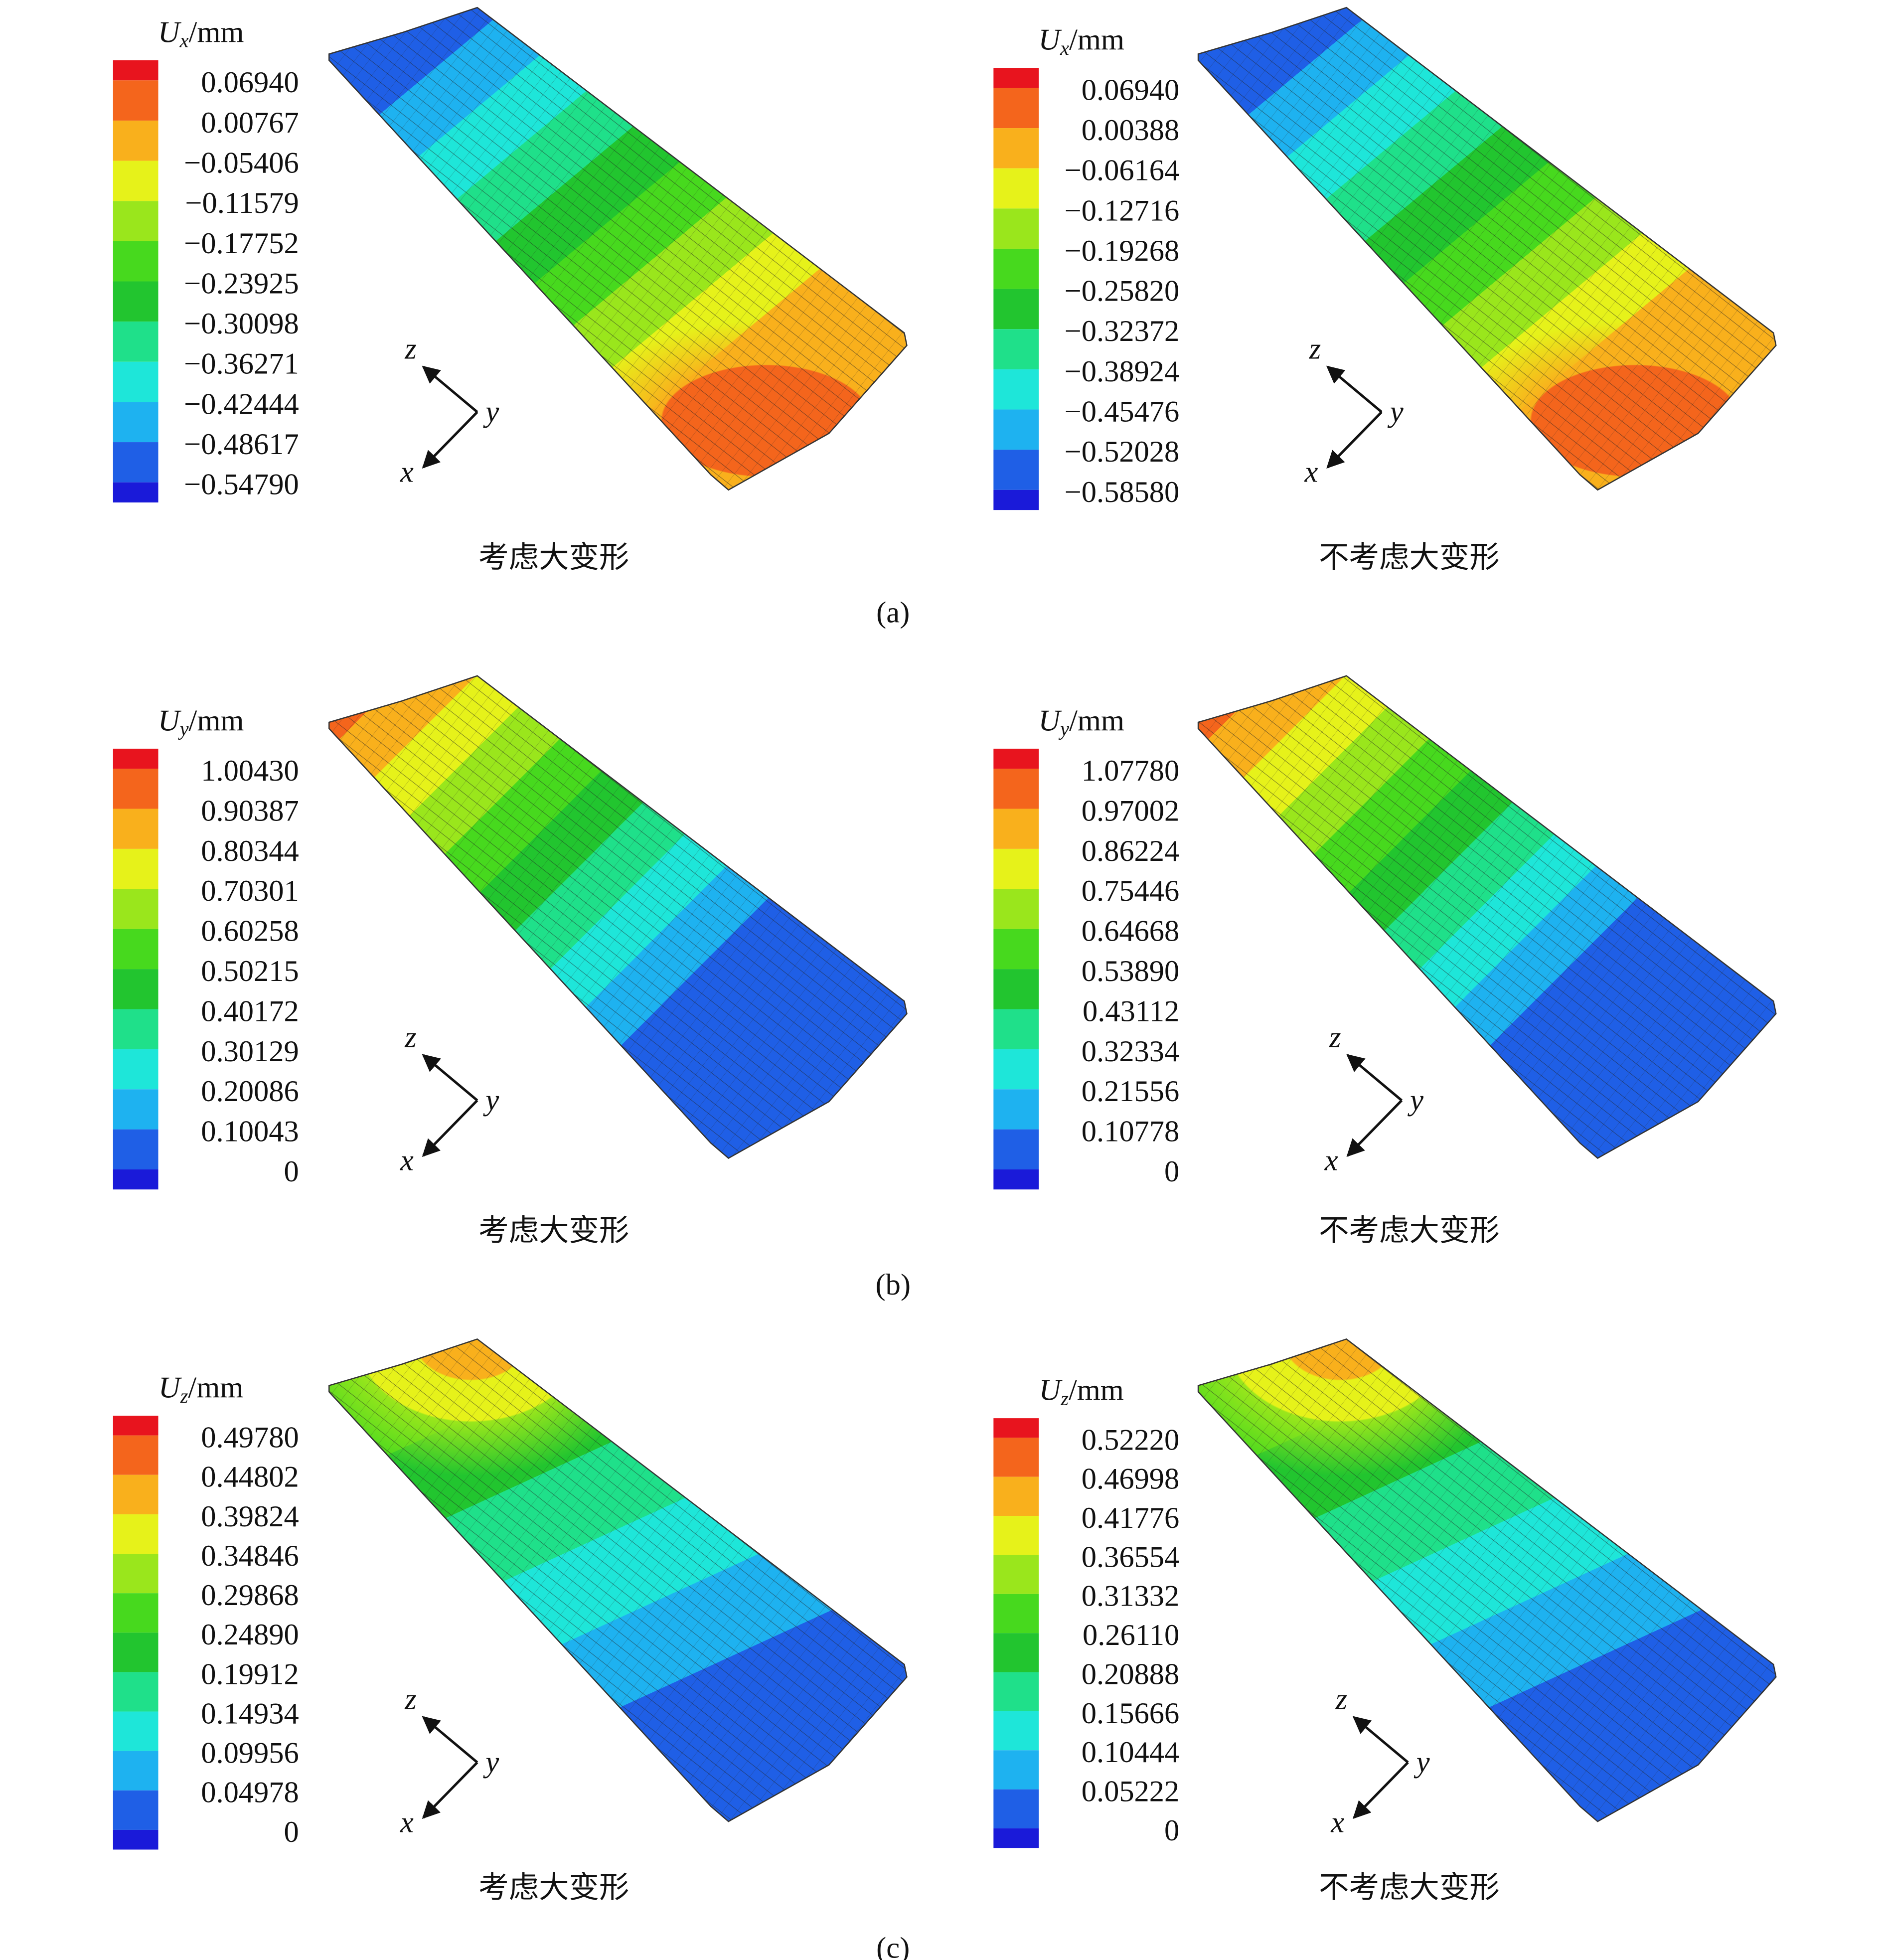 Image resolution: width=1884 pixels, height=1960 pixels. Describe the element at coordinates (1123, 331) in the screenshot. I see `legend-label: −0.32372` at that location.